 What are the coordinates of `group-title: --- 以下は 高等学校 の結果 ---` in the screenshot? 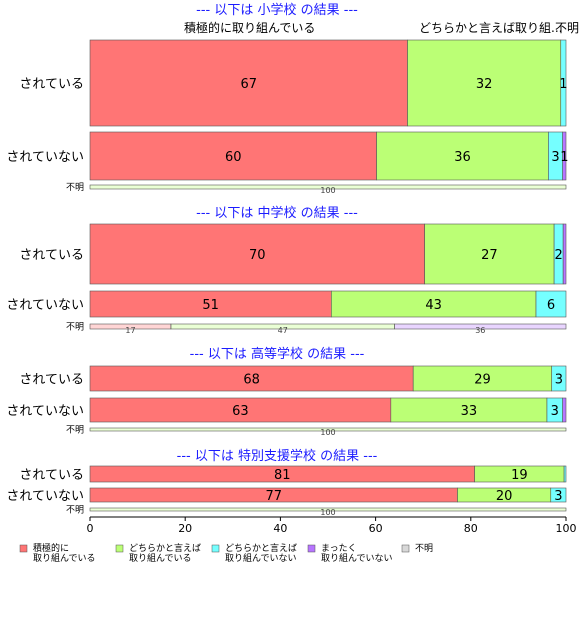 It's located at (277, 354).